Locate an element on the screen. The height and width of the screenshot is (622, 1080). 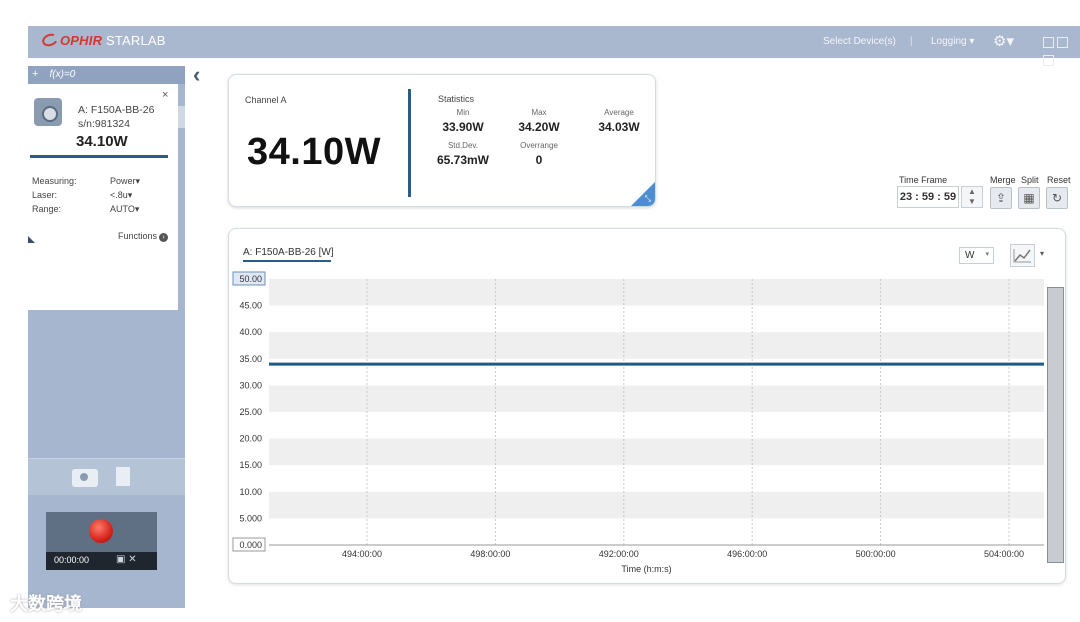
stat-average-value: 34.03W is located at coordinates (619, 127).